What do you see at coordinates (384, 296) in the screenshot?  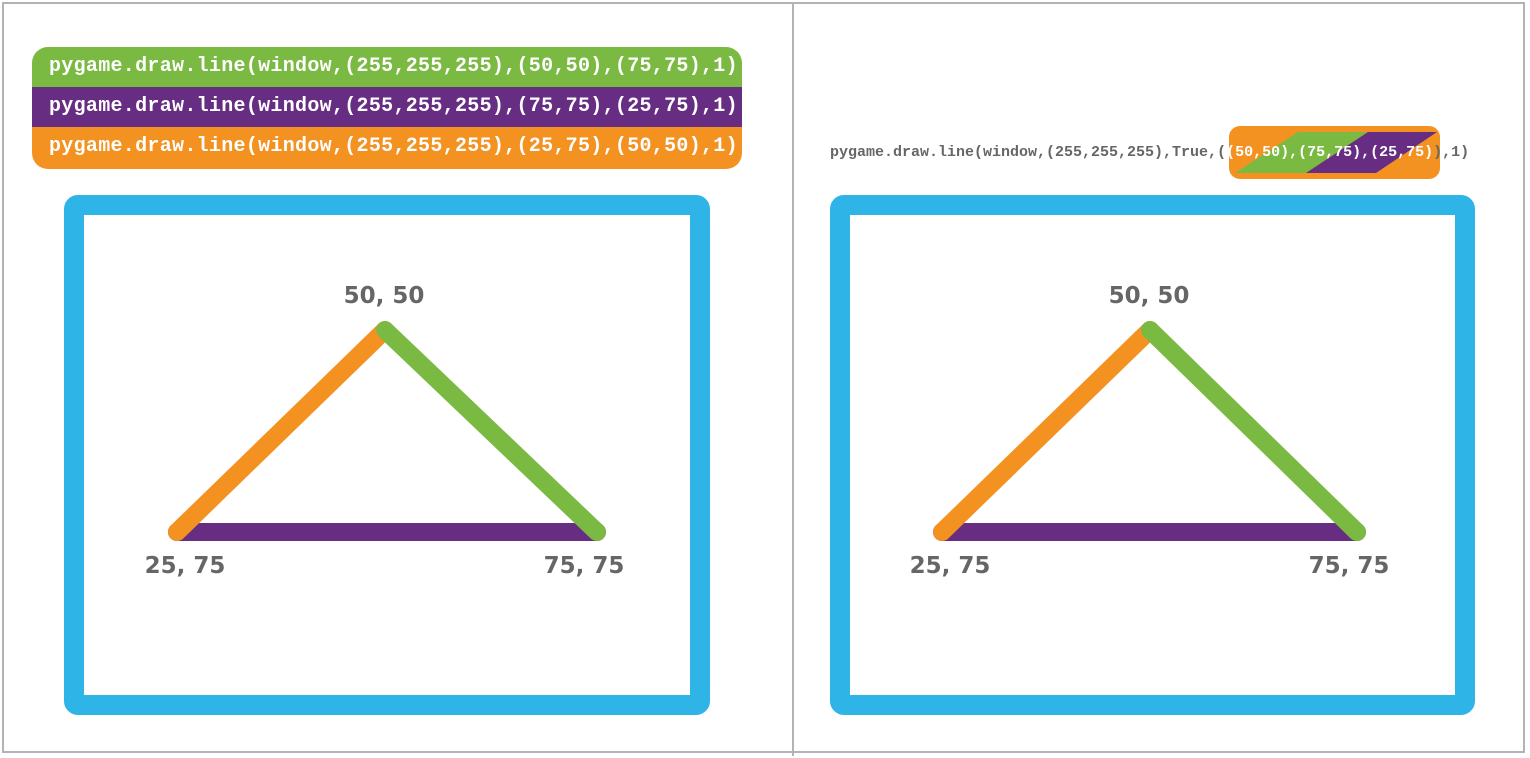 I see `left-label-top: 50, 50` at bounding box center [384, 296].